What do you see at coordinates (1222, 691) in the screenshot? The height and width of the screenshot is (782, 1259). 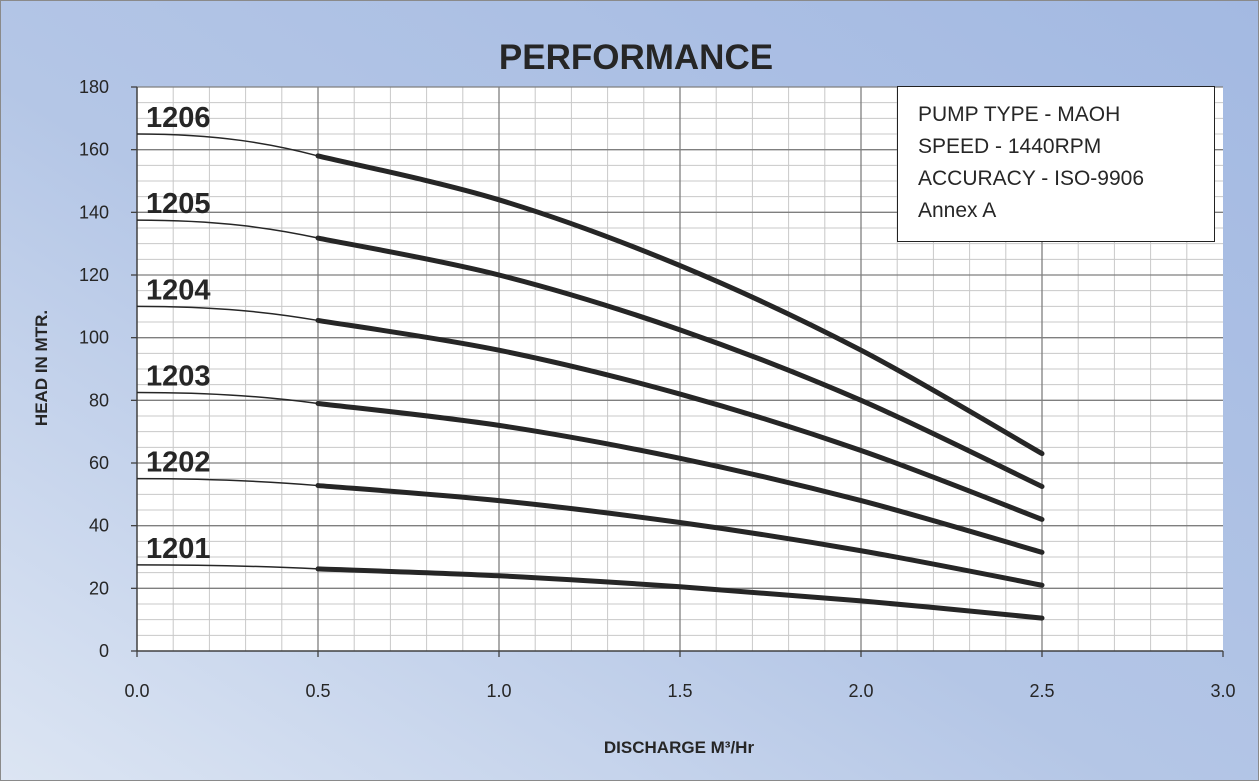 I see `x-tick-label: 3.0` at bounding box center [1222, 691].